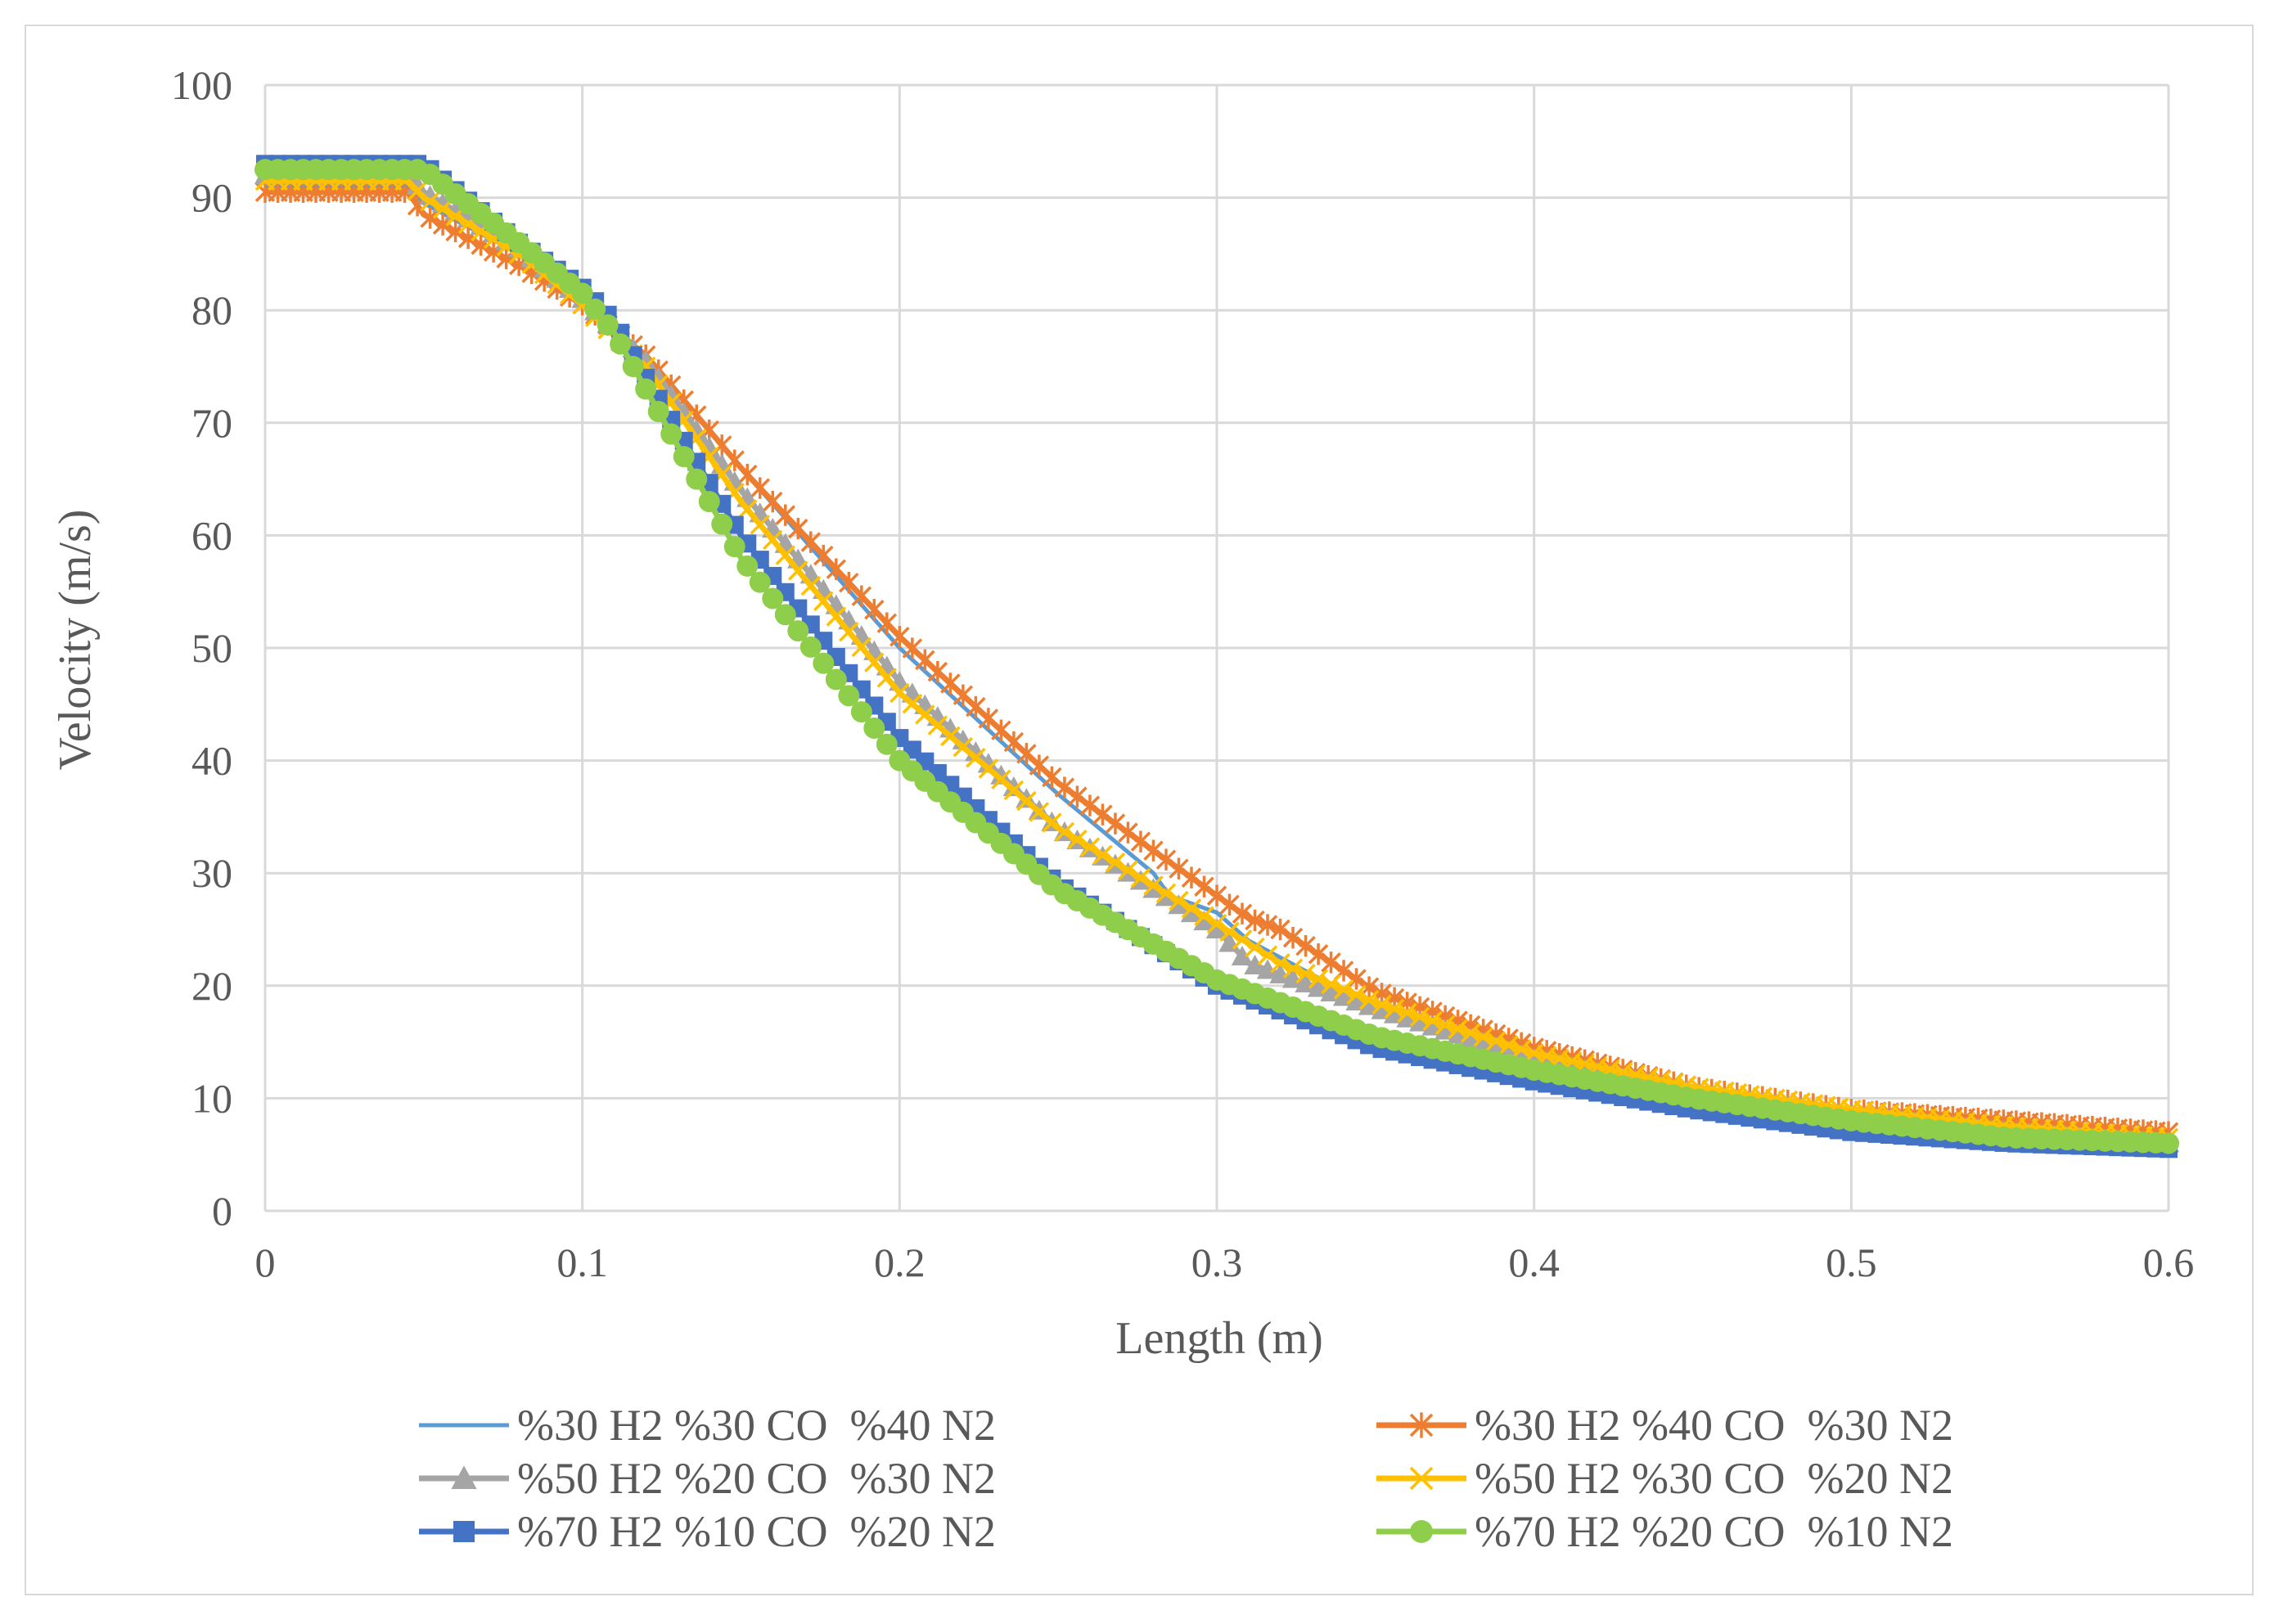 This screenshot has width=2279, height=1624. What do you see at coordinates (211, 198) in the screenshot?
I see `y-tick-label: 90` at bounding box center [211, 198].